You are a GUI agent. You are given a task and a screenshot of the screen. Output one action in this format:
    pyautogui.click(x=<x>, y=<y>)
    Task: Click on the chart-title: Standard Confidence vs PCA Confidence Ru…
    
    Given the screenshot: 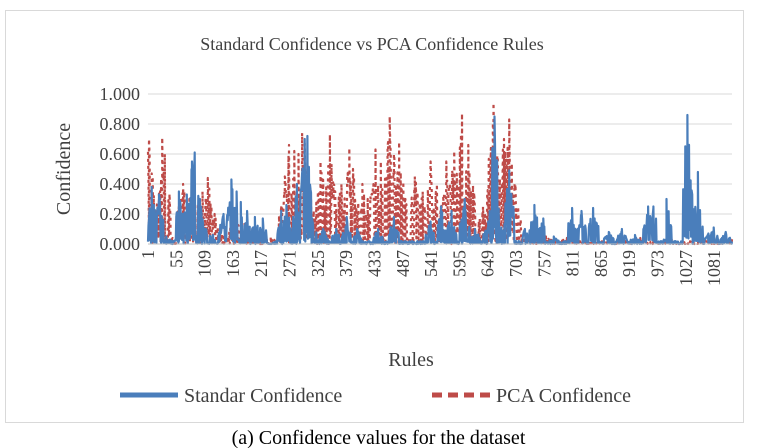 What is the action you would take?
    pyautogui.click(x=371, y=44)
    